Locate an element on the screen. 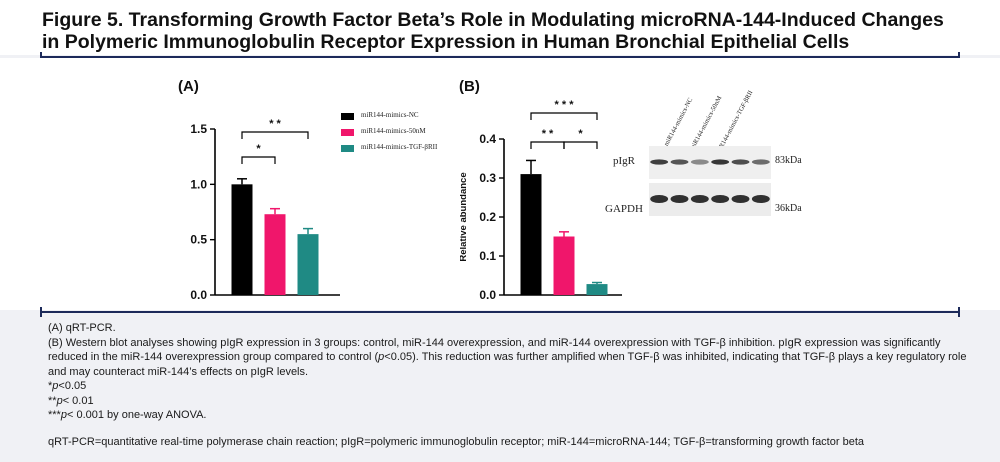 This screenshot has height=462, width=1000. caption-sig-3-stars: *** is located at coordinates (54, 415).